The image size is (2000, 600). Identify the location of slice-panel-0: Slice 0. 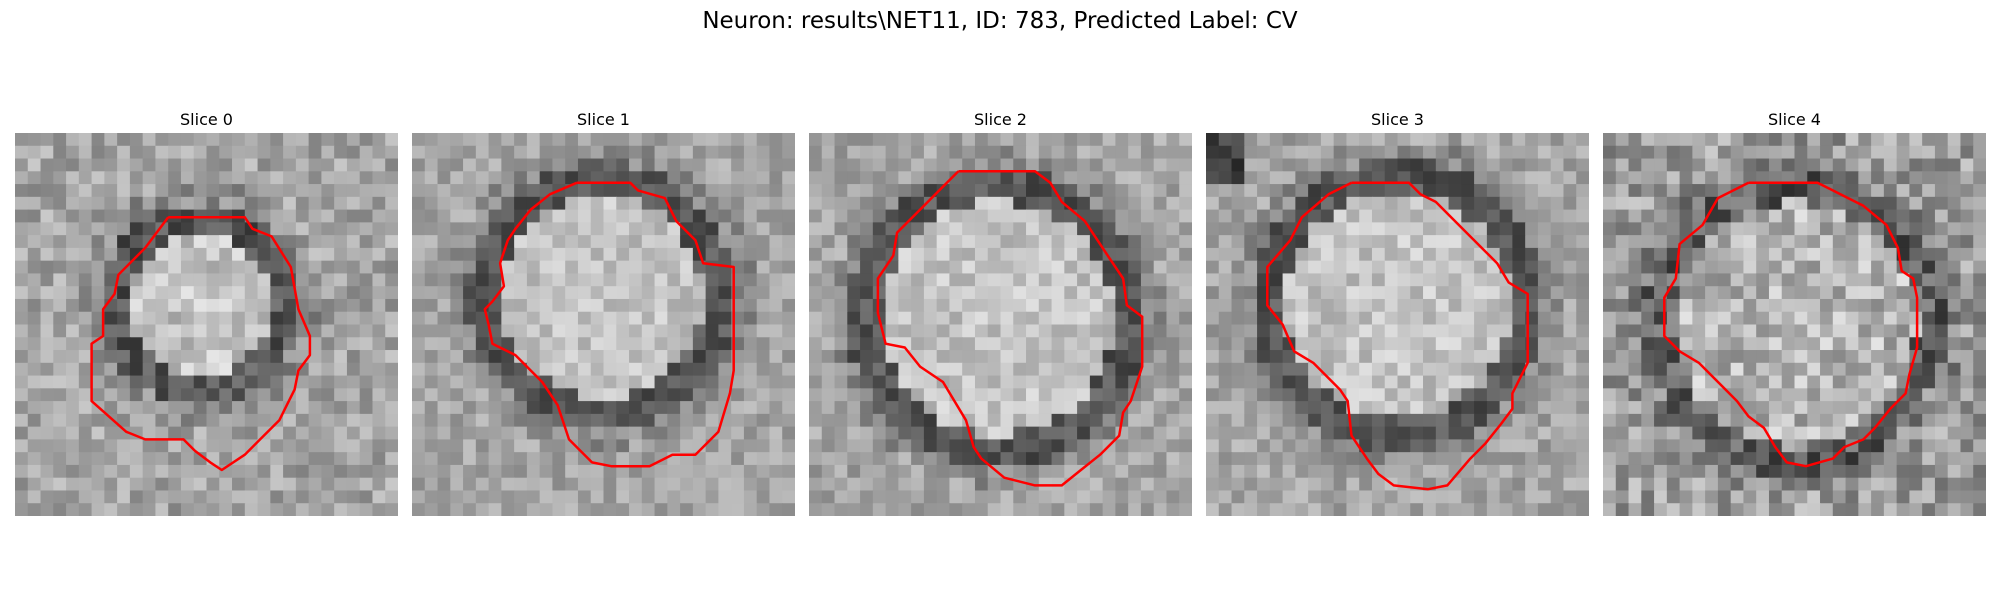
(206, 311).